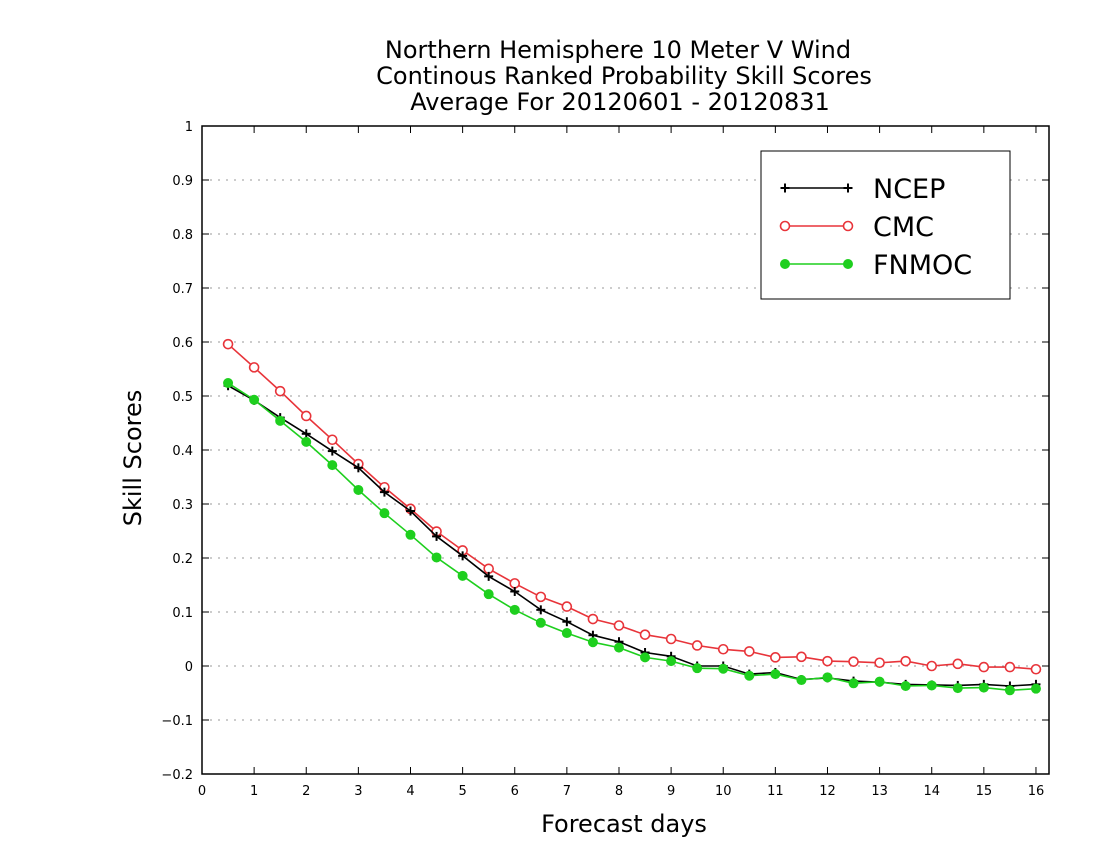 The height and width of the screenshot is (850, 1100). What do you see at coordinates (182, 559) in the screenshot?
I see `y-tick-label: 0.2` at bounding box center [182, 559].